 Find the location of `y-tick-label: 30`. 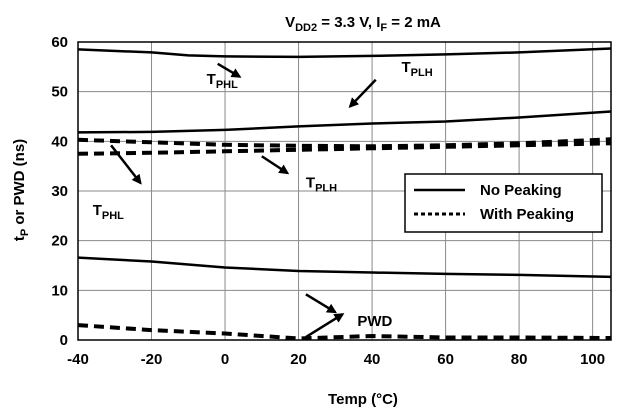

y-tick-label: 30 is located at coordinates (59, 191).